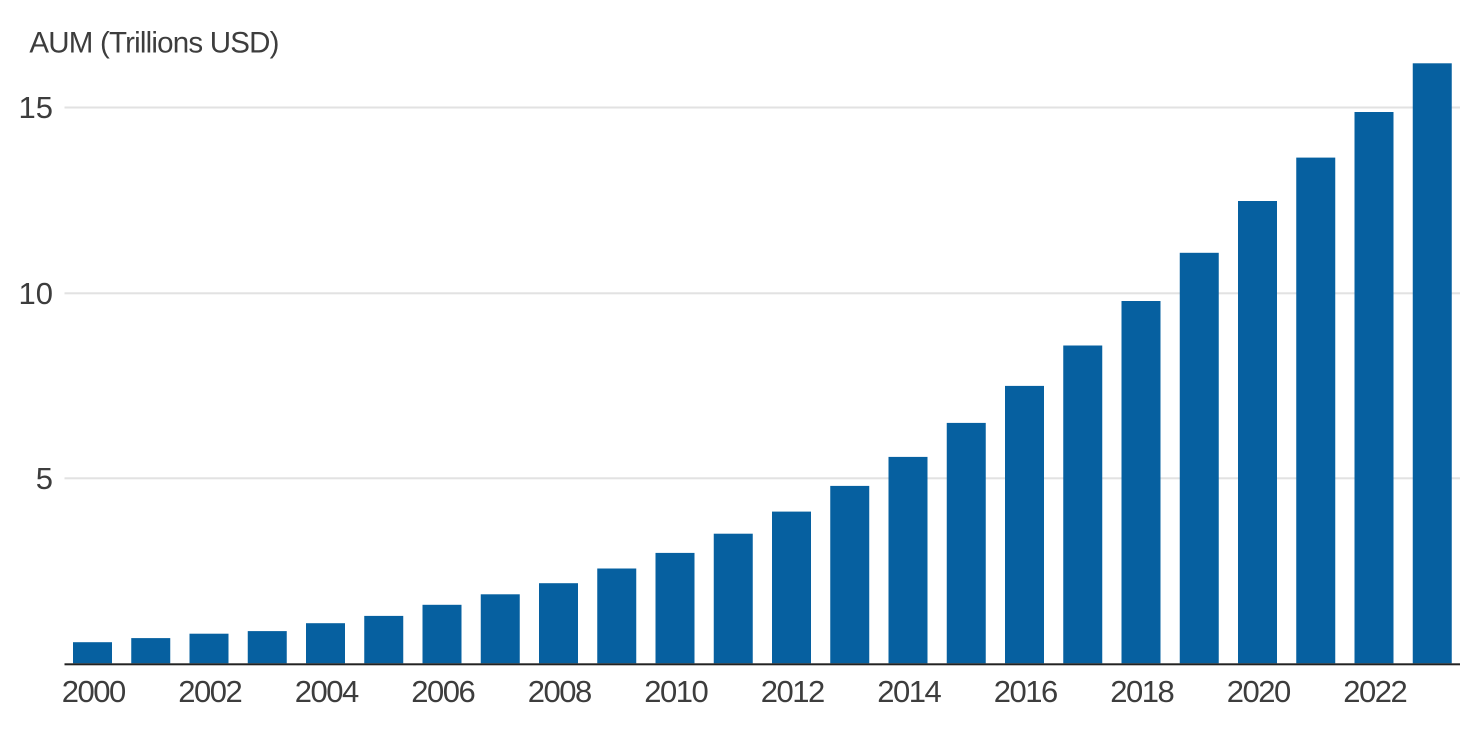  I want to click on svg-text: AUM (Trillions USD), so click(153, 42).